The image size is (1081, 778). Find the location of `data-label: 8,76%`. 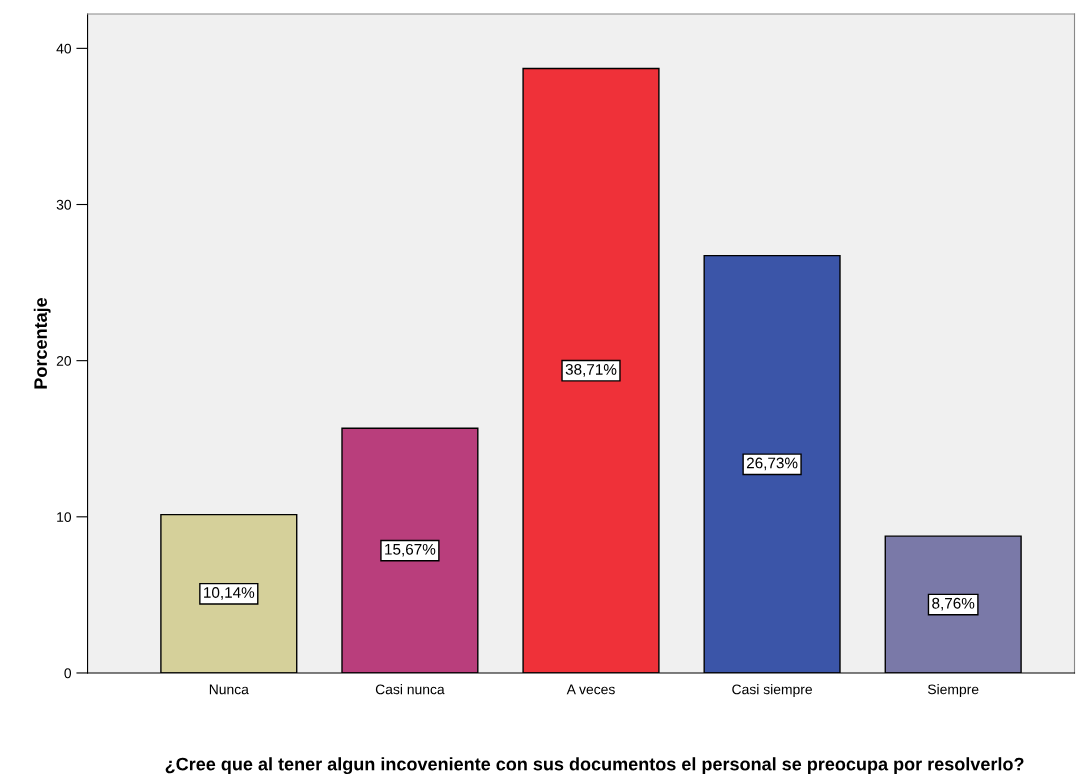

data-label: 8,76% is located at coordinates (953, 604).